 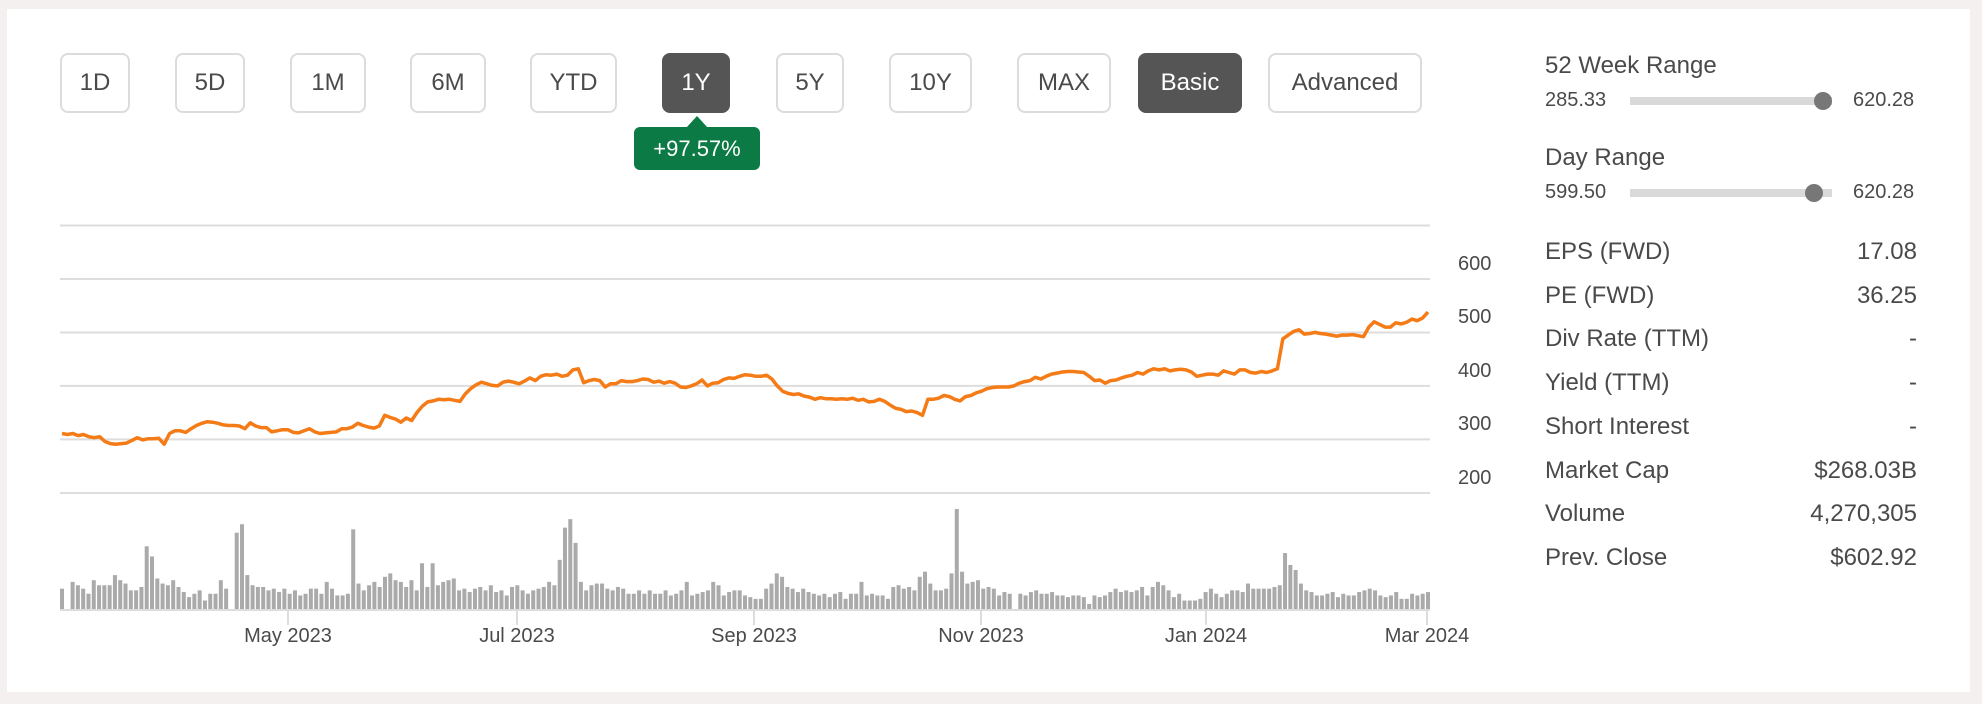 I want to click on week52-high: 620.28, so click(x=1884, y=100).